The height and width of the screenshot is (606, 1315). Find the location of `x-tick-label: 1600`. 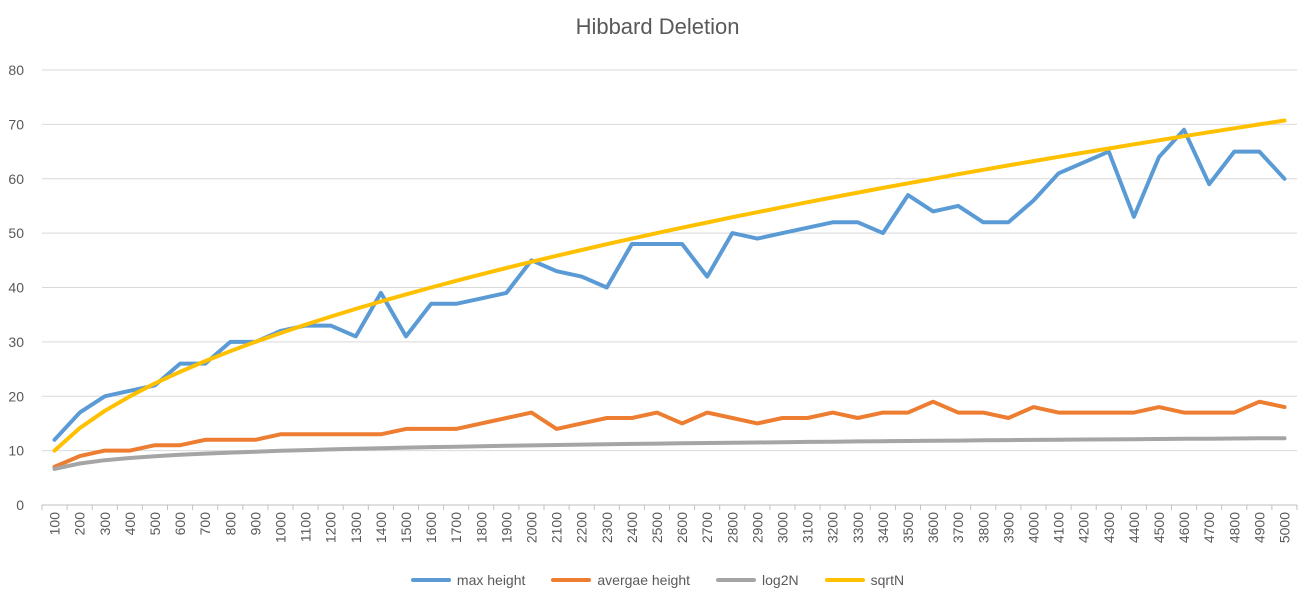

x-tick-label: 1600 is located at coordinates (431, 527).